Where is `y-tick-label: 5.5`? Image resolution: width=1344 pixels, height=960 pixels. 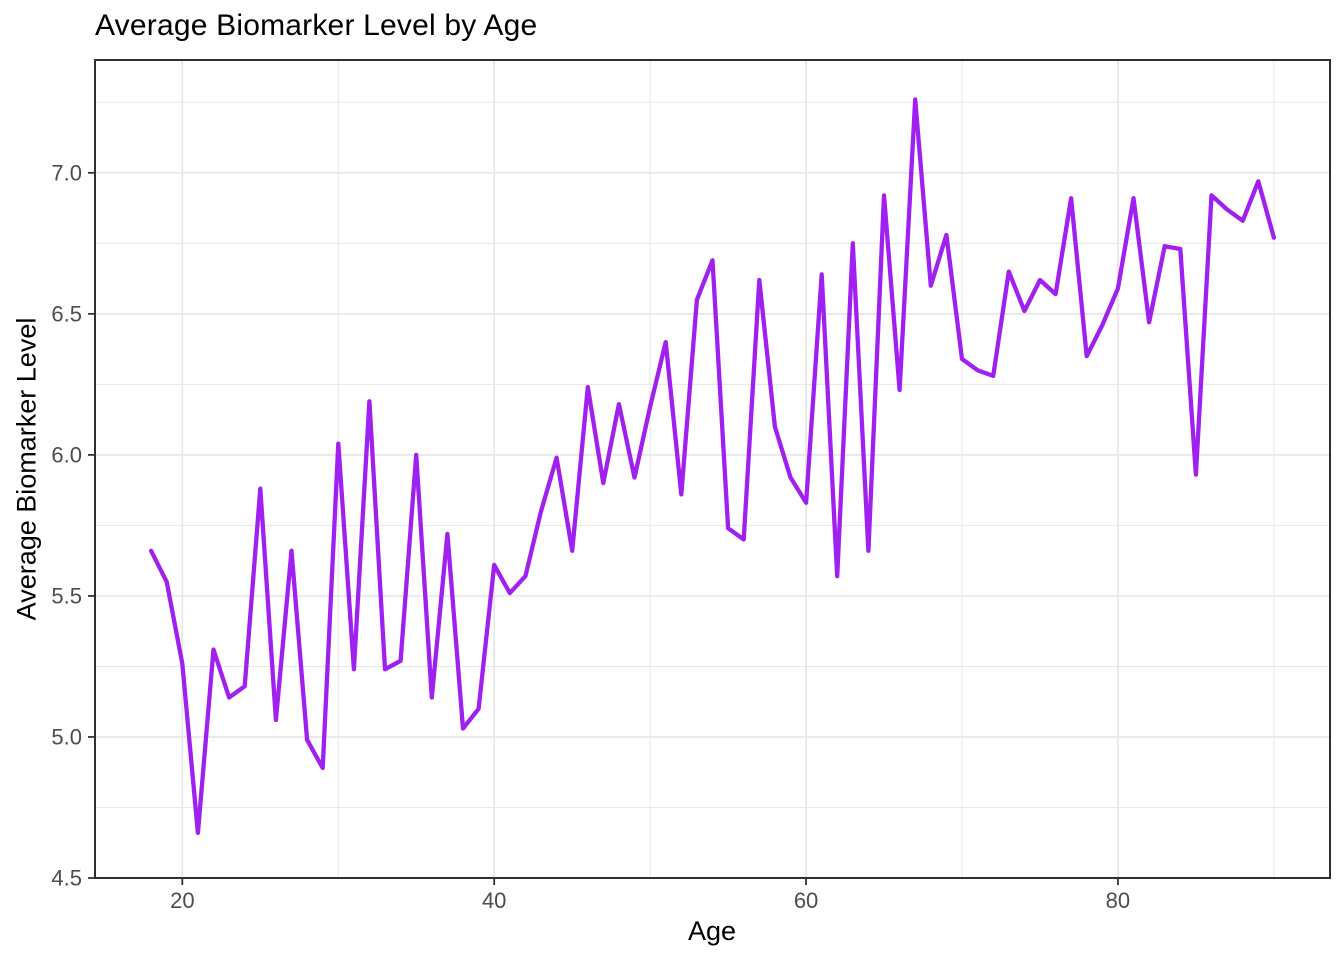 y-tick-label: 5.5 is located at coordinates (66, 595).